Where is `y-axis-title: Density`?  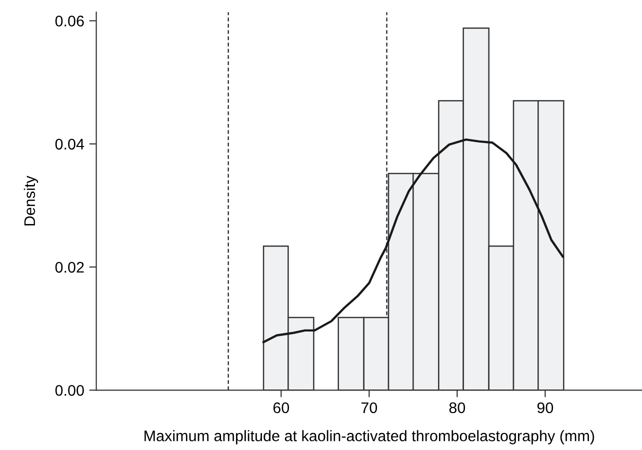 y-axis-title: Density is located at coordinates (31, 201).